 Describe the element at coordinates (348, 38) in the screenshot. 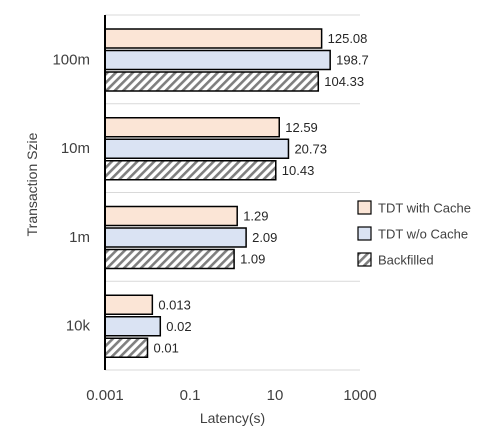

I see `bar-value-label: 125.08` at that location.